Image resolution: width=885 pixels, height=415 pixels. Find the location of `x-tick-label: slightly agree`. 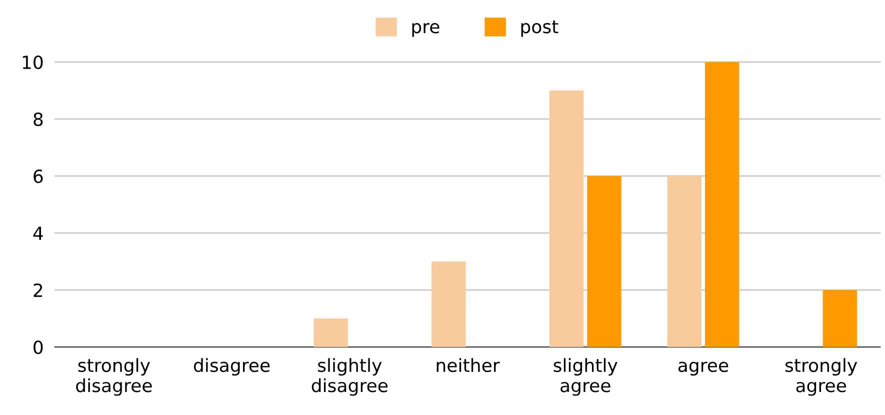

x-tick-label: slightly agree is located at coordinates (586, 377).